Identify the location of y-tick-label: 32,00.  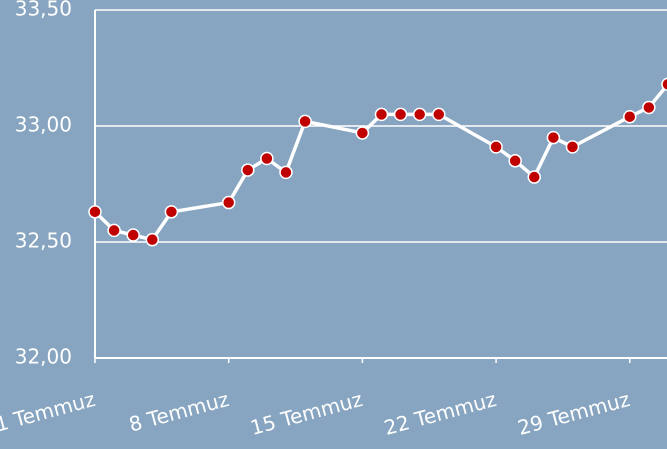
(43, 357).